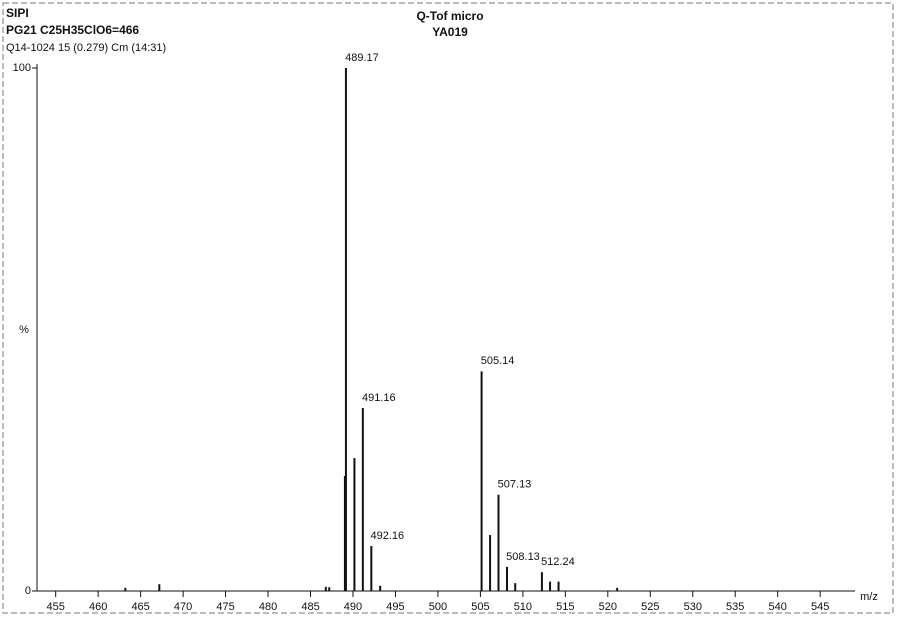 Image resolution: width=897 pixels, height=617 pixels. Describe the element at coordinates (558, 562) in the screenshot. I see `peak-label: 512.24` at that location.